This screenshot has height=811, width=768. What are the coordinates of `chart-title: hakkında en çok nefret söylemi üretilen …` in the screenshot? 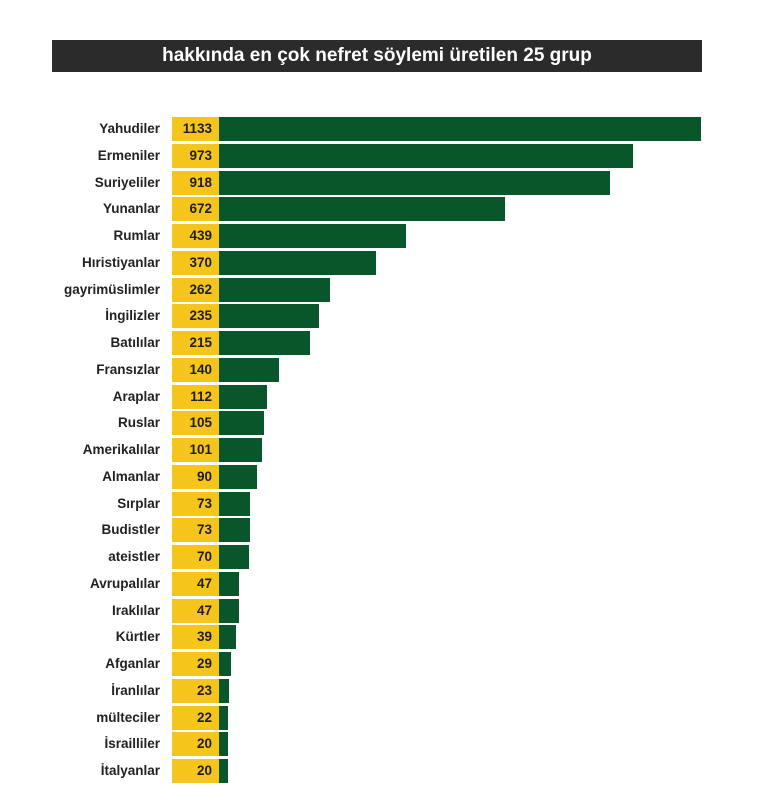 It's located at (377, 56).